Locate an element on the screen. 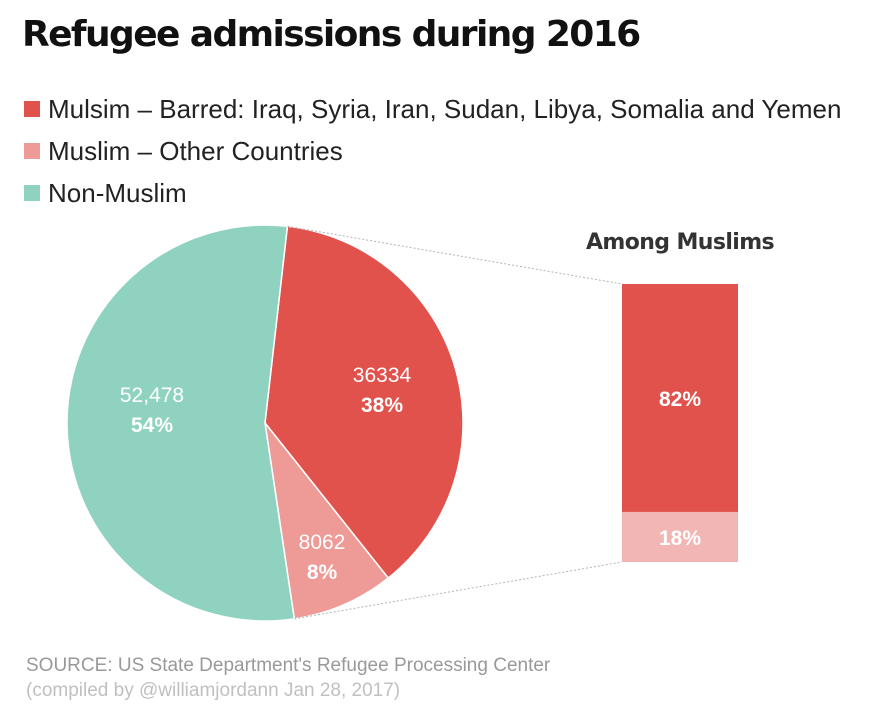 The image size is (884, 712). pie-slice-other is located at coordinates (326, 520).